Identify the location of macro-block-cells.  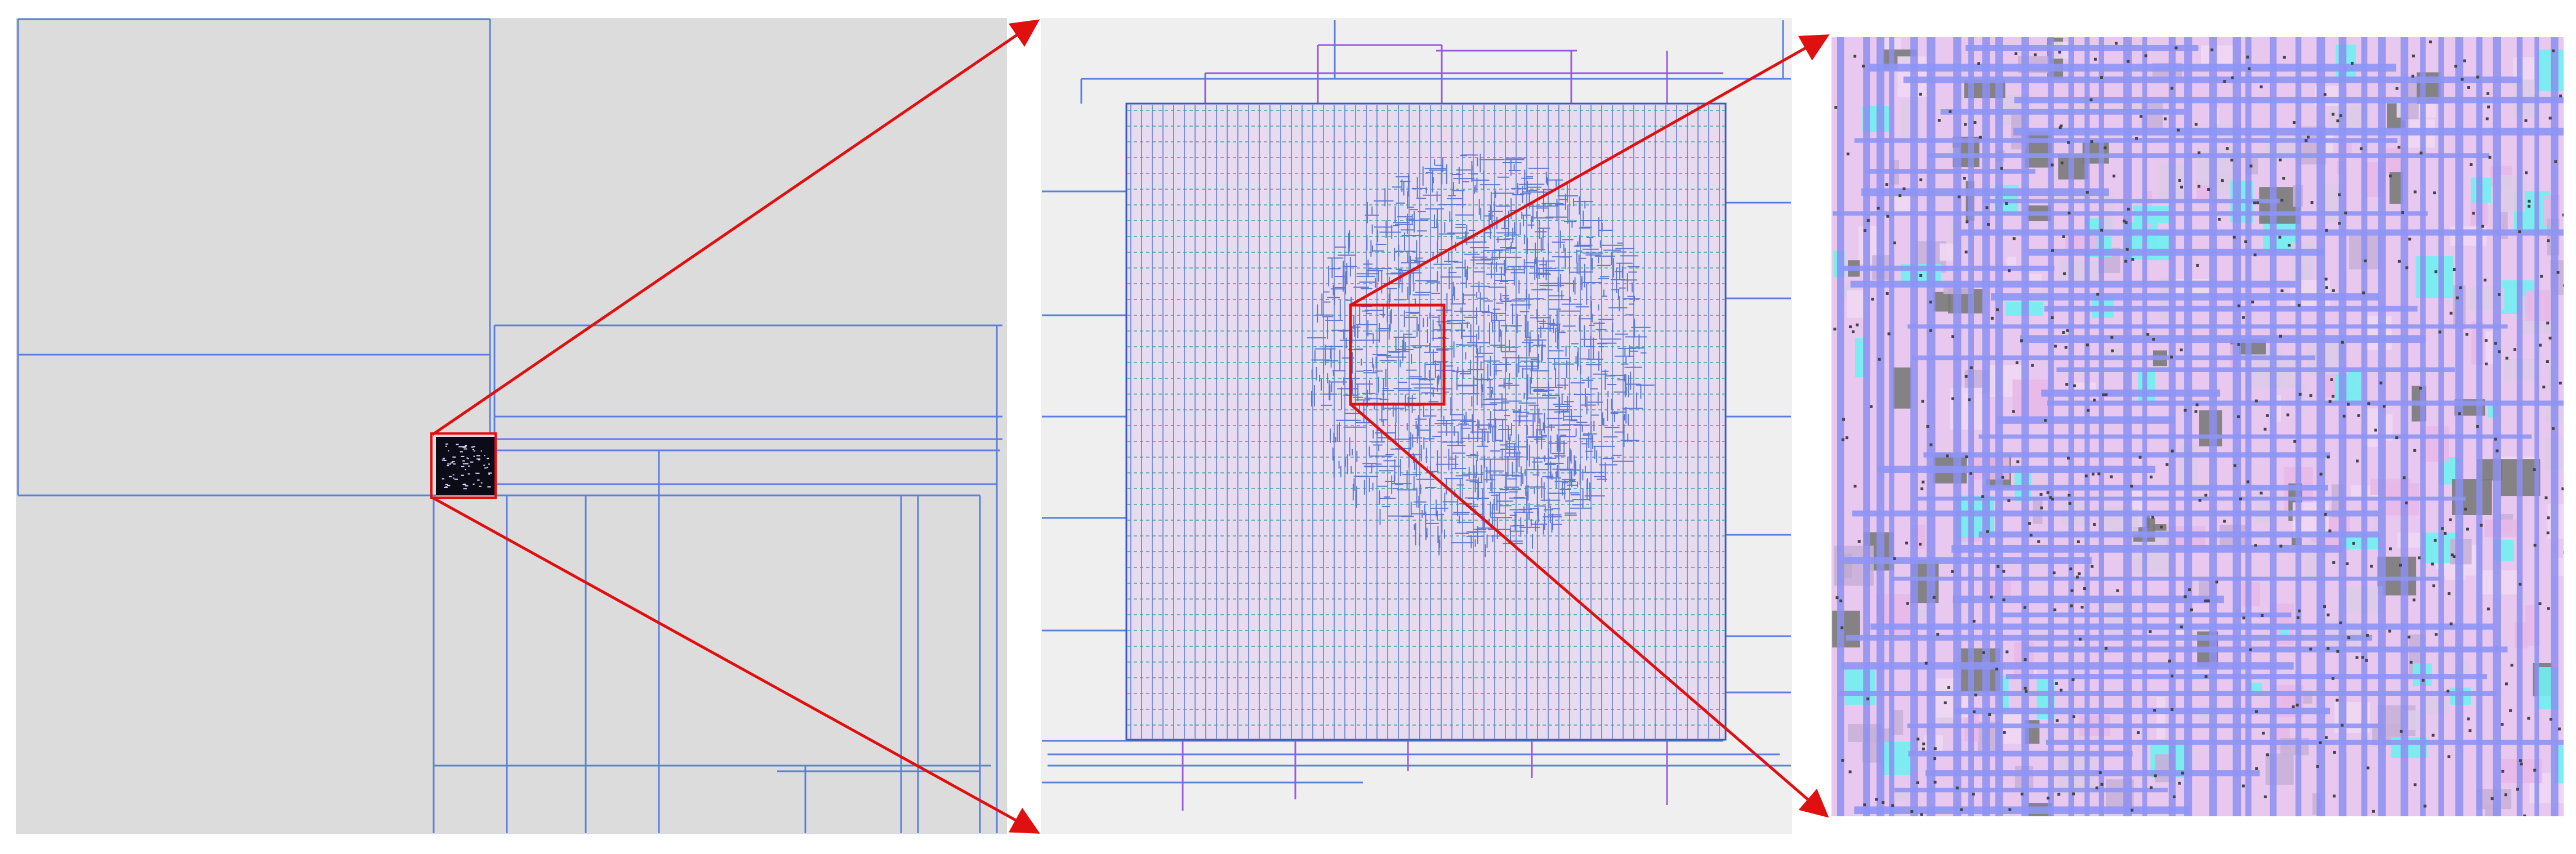
(467, 467).